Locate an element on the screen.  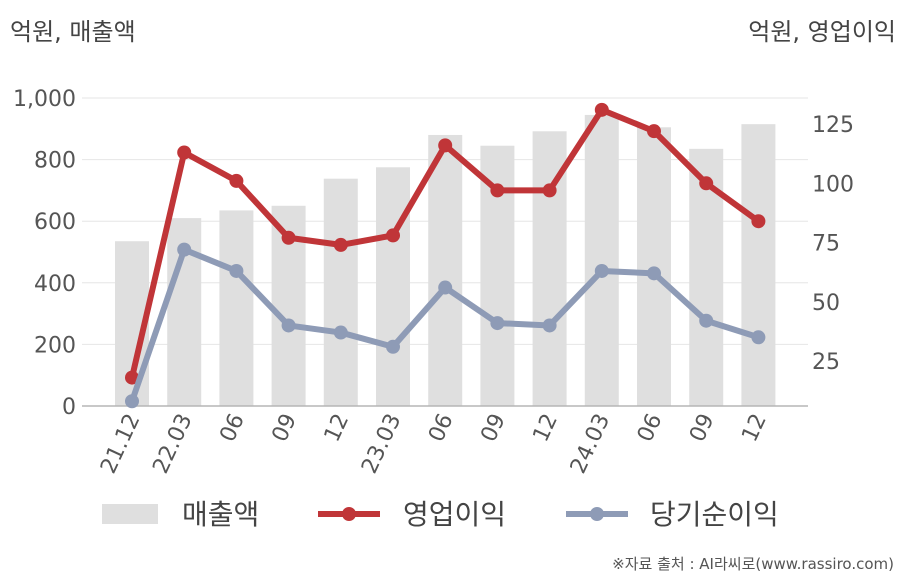
legend-net-income-marker is located at coordinates (597, 514).